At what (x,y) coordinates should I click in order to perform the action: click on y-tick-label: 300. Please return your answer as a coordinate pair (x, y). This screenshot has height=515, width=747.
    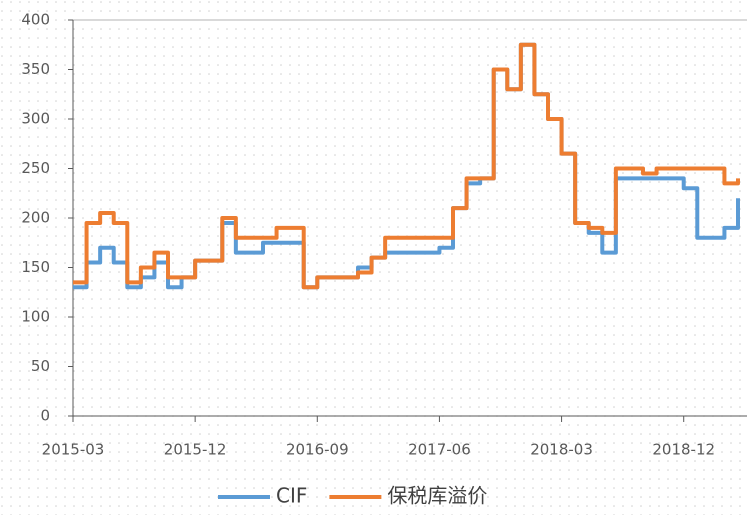
    Looking at the image, I should click on (35, 119).